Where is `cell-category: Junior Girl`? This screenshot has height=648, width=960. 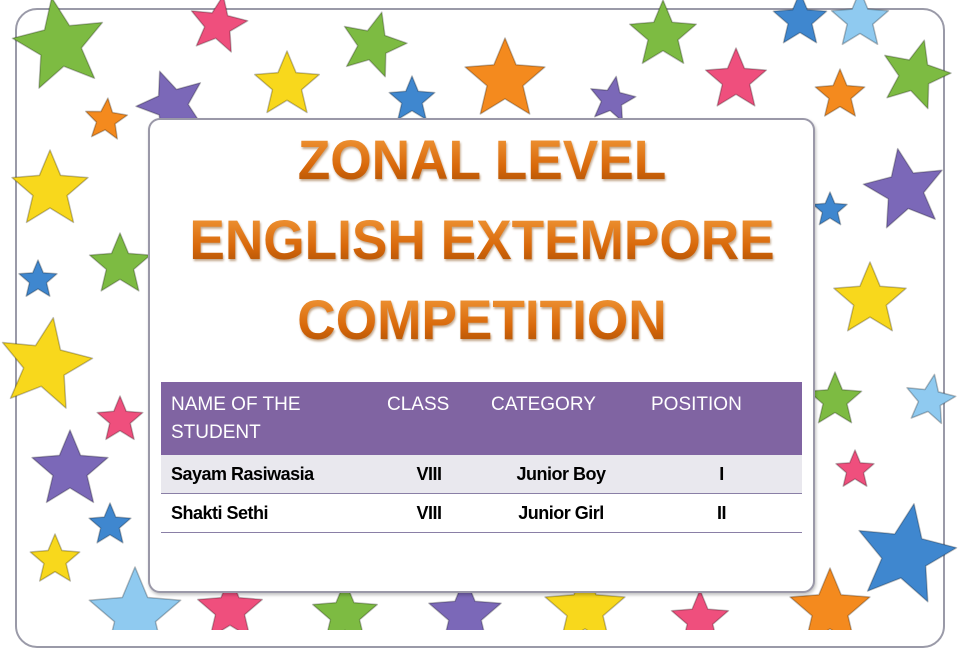 cell-category: Junior Girl is located at coordinates (561, 513).